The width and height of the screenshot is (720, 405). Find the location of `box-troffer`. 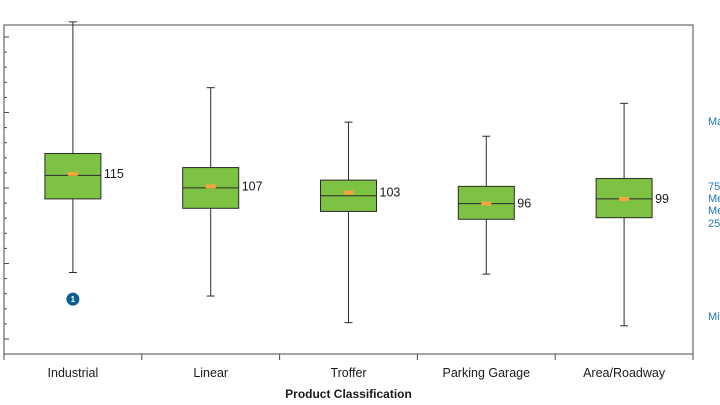

box-troffer is located at coordinates (348, 222).